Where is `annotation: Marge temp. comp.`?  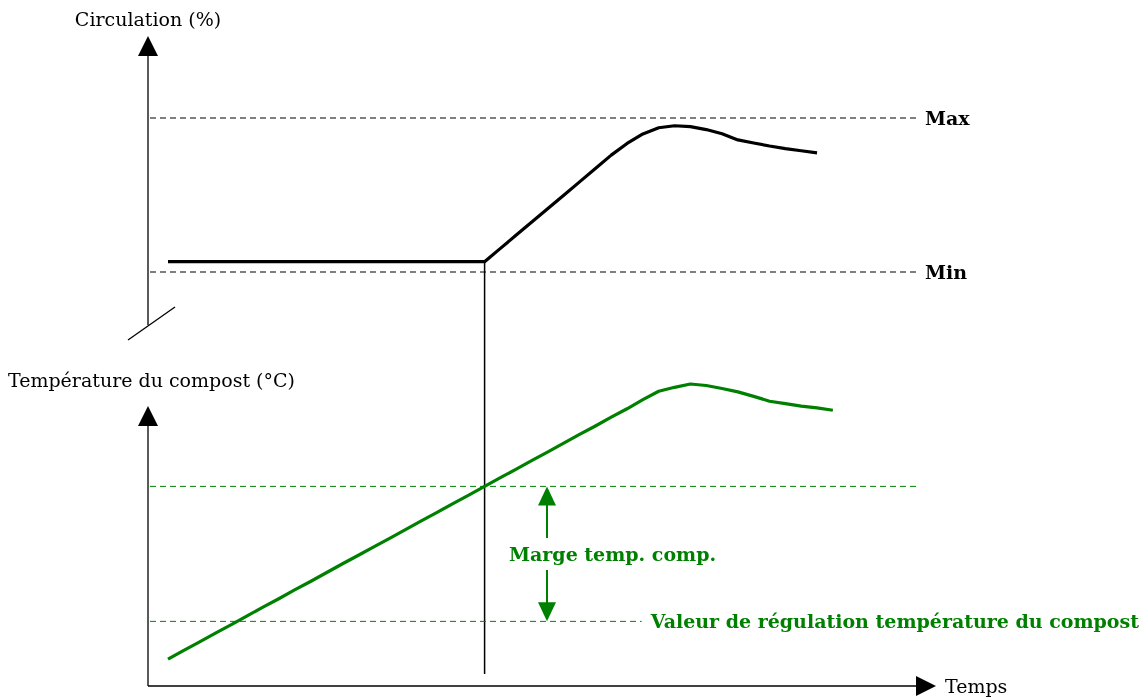
annotation: Marge temp. comp. is located at coordinates (613, 553).